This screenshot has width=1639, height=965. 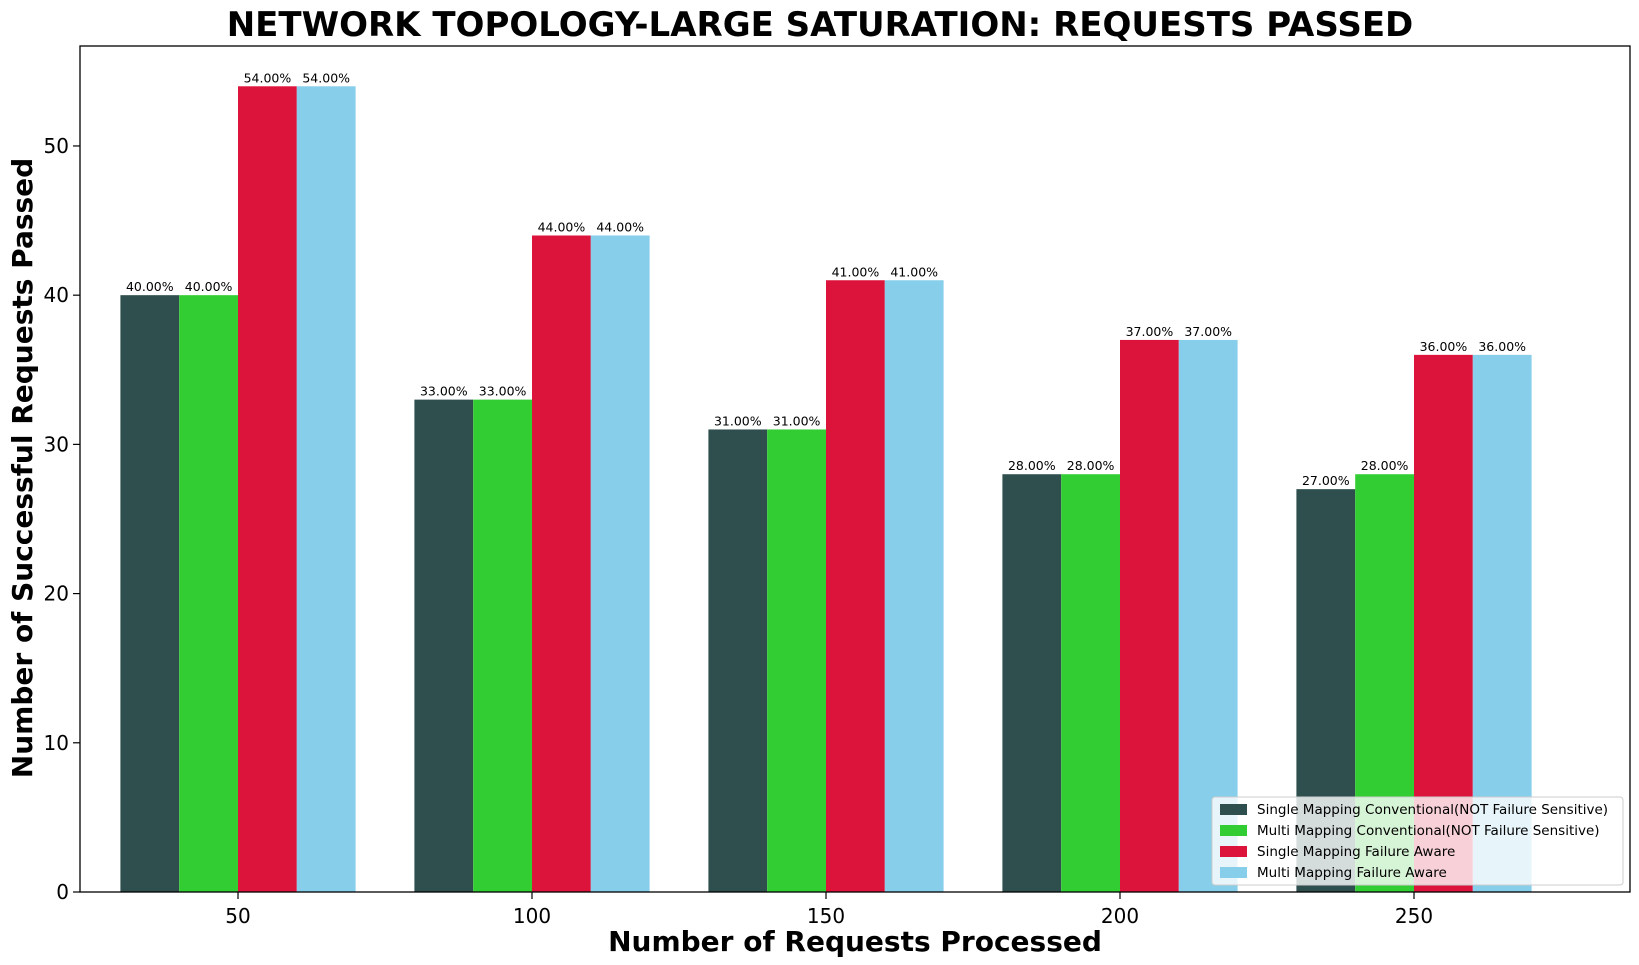 I want to click on y-axis-label: Number of Successful Requests Passed, so click(x=22, y=468).